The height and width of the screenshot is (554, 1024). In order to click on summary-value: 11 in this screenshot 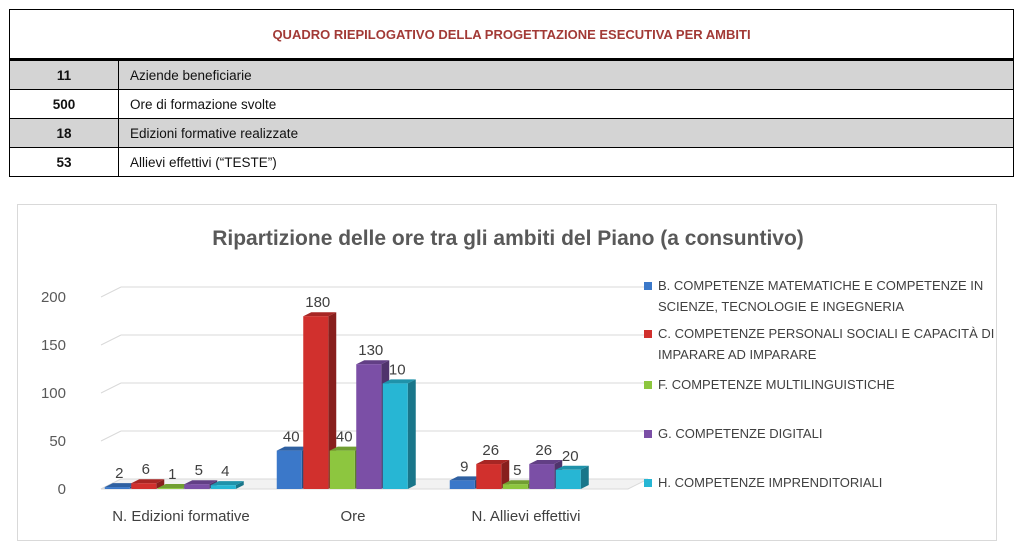, I will do `click(64, 75)`.